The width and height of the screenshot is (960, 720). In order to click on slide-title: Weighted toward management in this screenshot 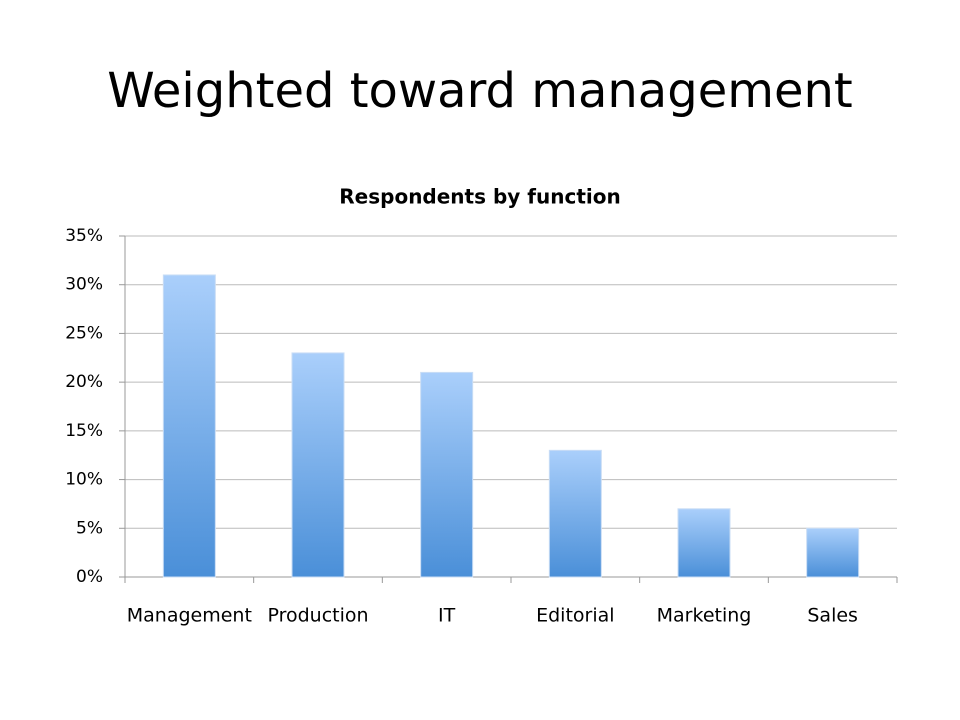, I will do `click(480, 91)`.